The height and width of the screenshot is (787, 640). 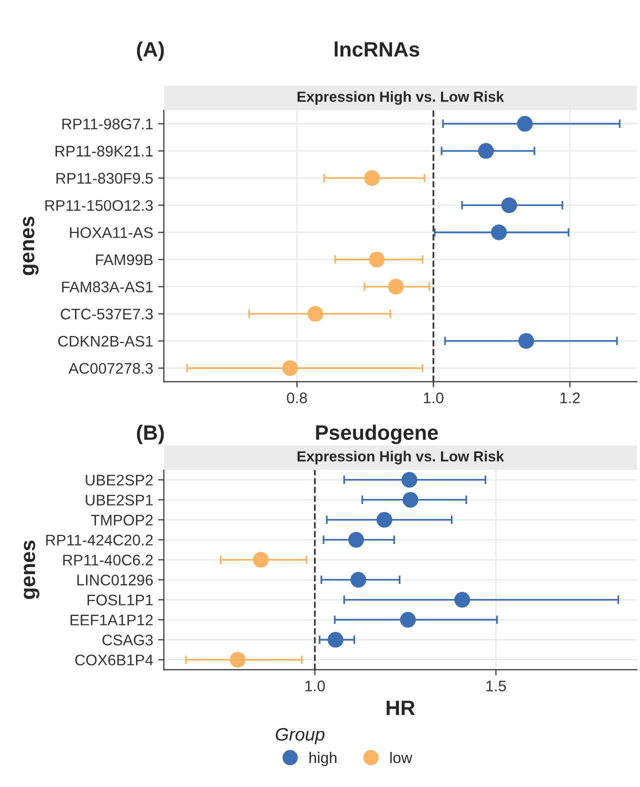 What do you see at coordinates (108, 560) in the screenshot?
I see `y-tick-label: RP11-40C6.2` at bounding box center [108, 560].